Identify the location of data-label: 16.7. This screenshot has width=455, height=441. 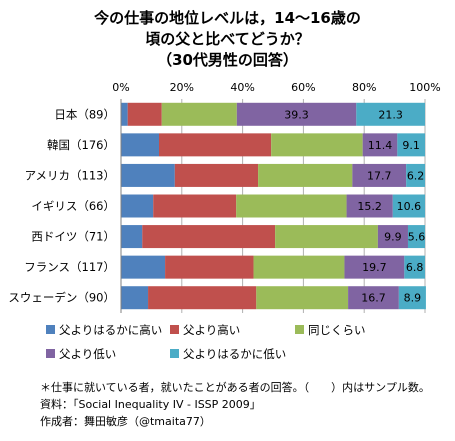
(373, 298).